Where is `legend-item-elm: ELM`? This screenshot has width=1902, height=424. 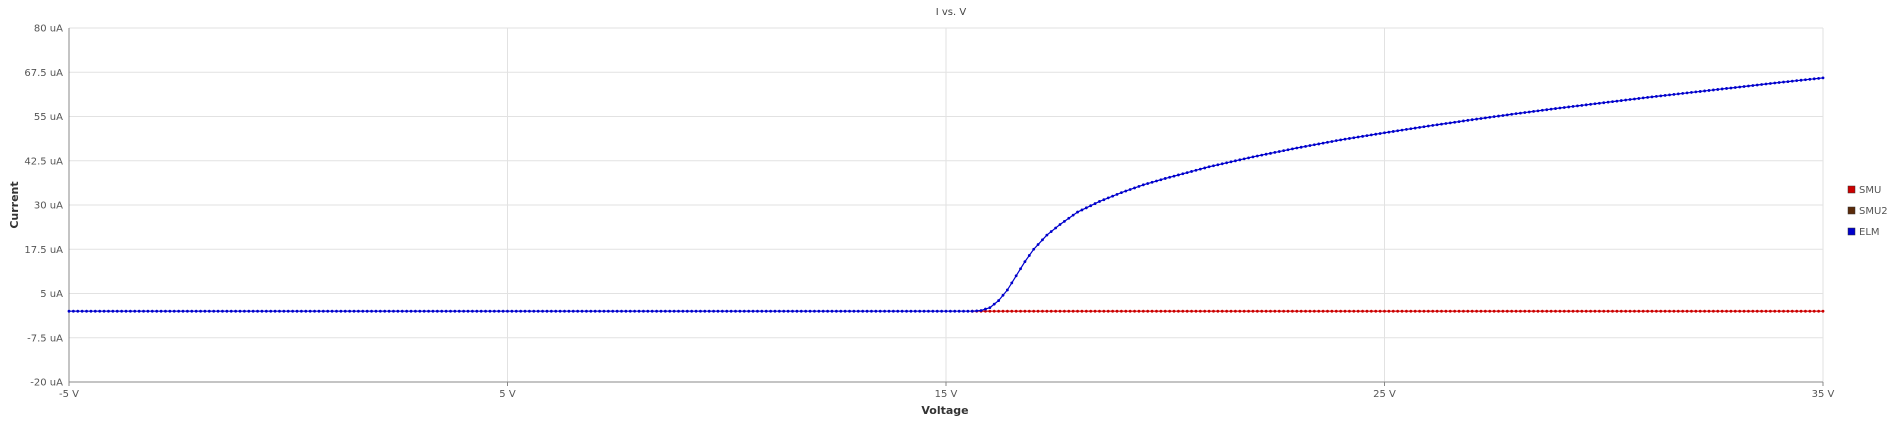 legend-item-elm: ELM is located at coordinates (1863, 232).